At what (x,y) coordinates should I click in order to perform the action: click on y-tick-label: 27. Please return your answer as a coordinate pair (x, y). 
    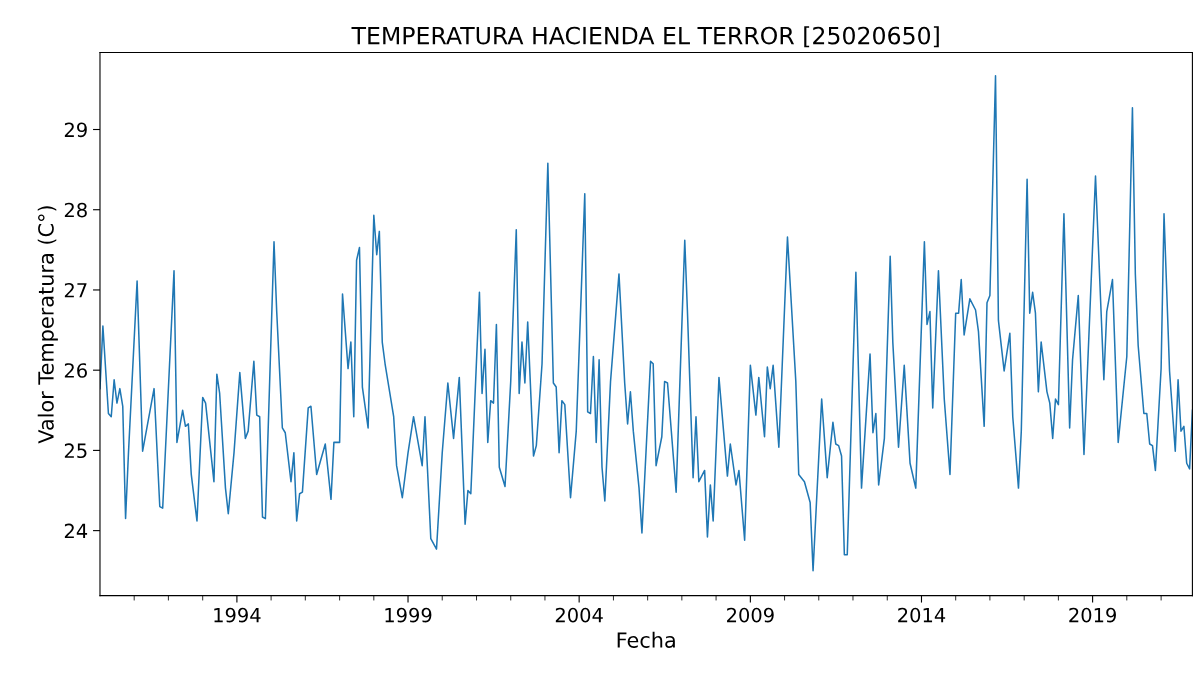
    Looking at the image, I should click on (75, 290).